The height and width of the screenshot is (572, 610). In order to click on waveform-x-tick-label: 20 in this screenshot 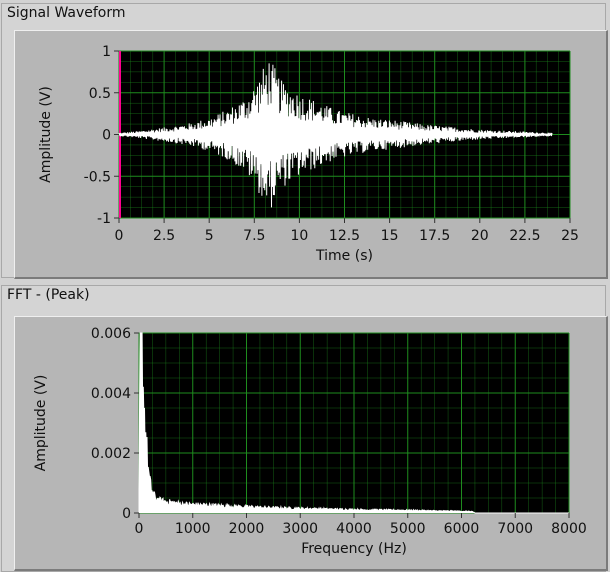, I will do `click(480, 236)`.